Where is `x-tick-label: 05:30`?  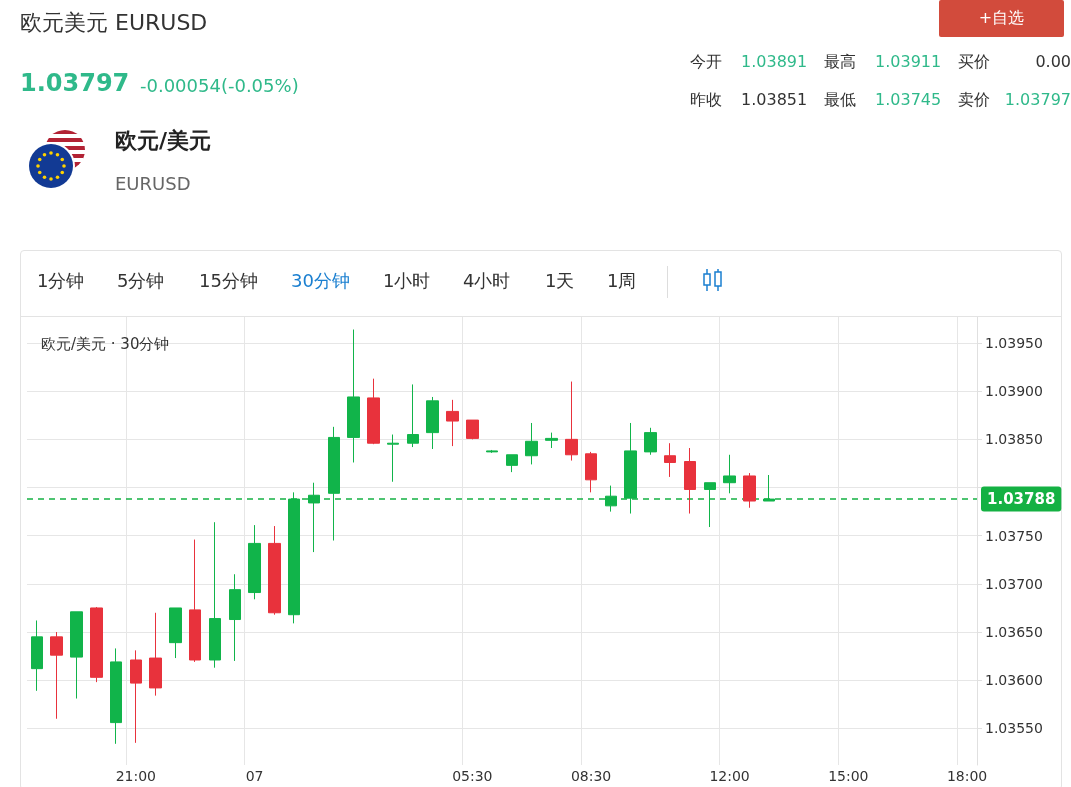 x-tick-label: 05:30 is located at coordinates (472, 776).